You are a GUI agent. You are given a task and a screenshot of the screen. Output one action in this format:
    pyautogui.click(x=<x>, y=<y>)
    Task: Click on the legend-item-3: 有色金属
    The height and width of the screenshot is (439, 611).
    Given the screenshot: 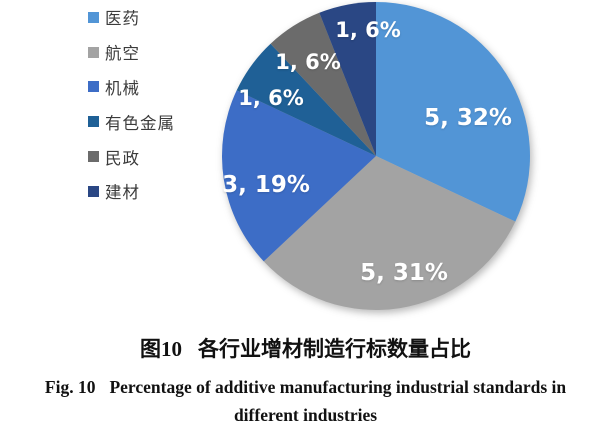 What is the action you would take?
    pyautogui.click(x=131, y=121)
    